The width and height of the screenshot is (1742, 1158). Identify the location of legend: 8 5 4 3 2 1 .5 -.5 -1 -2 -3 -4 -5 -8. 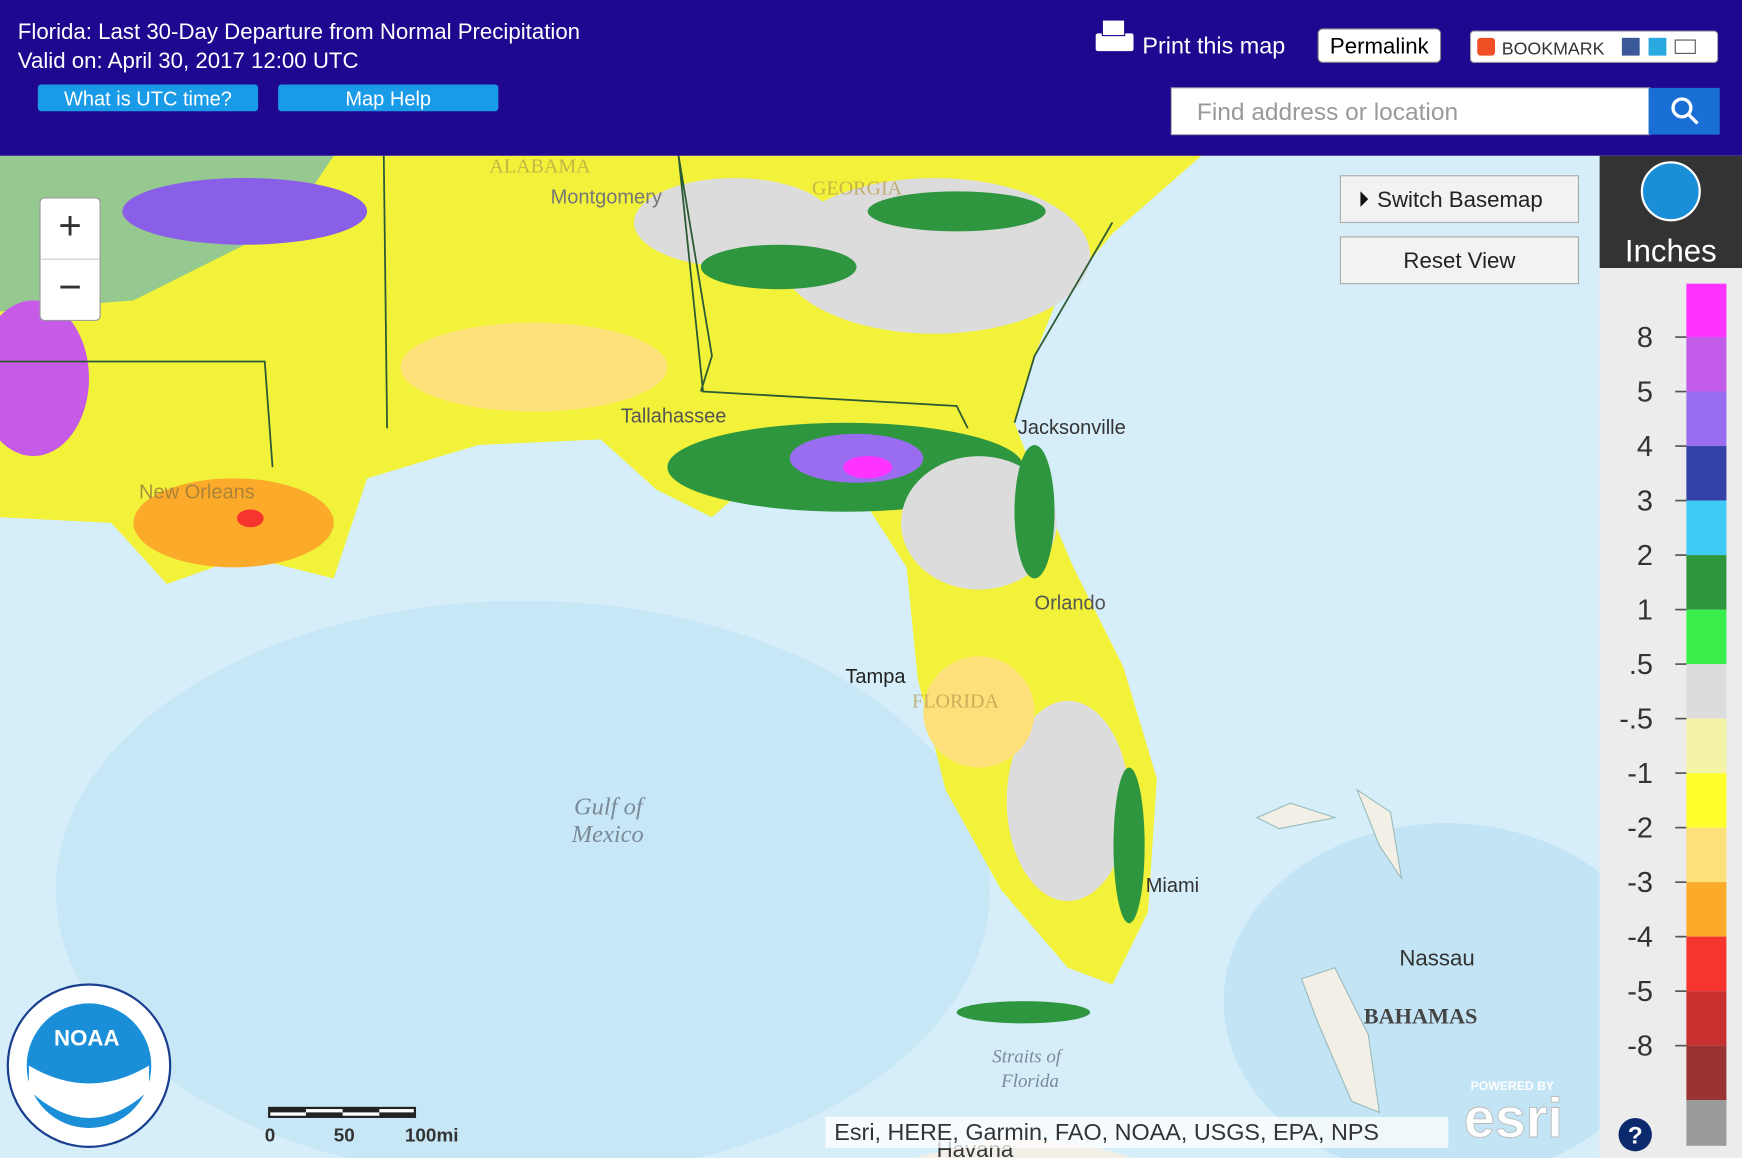
(1673, 714).